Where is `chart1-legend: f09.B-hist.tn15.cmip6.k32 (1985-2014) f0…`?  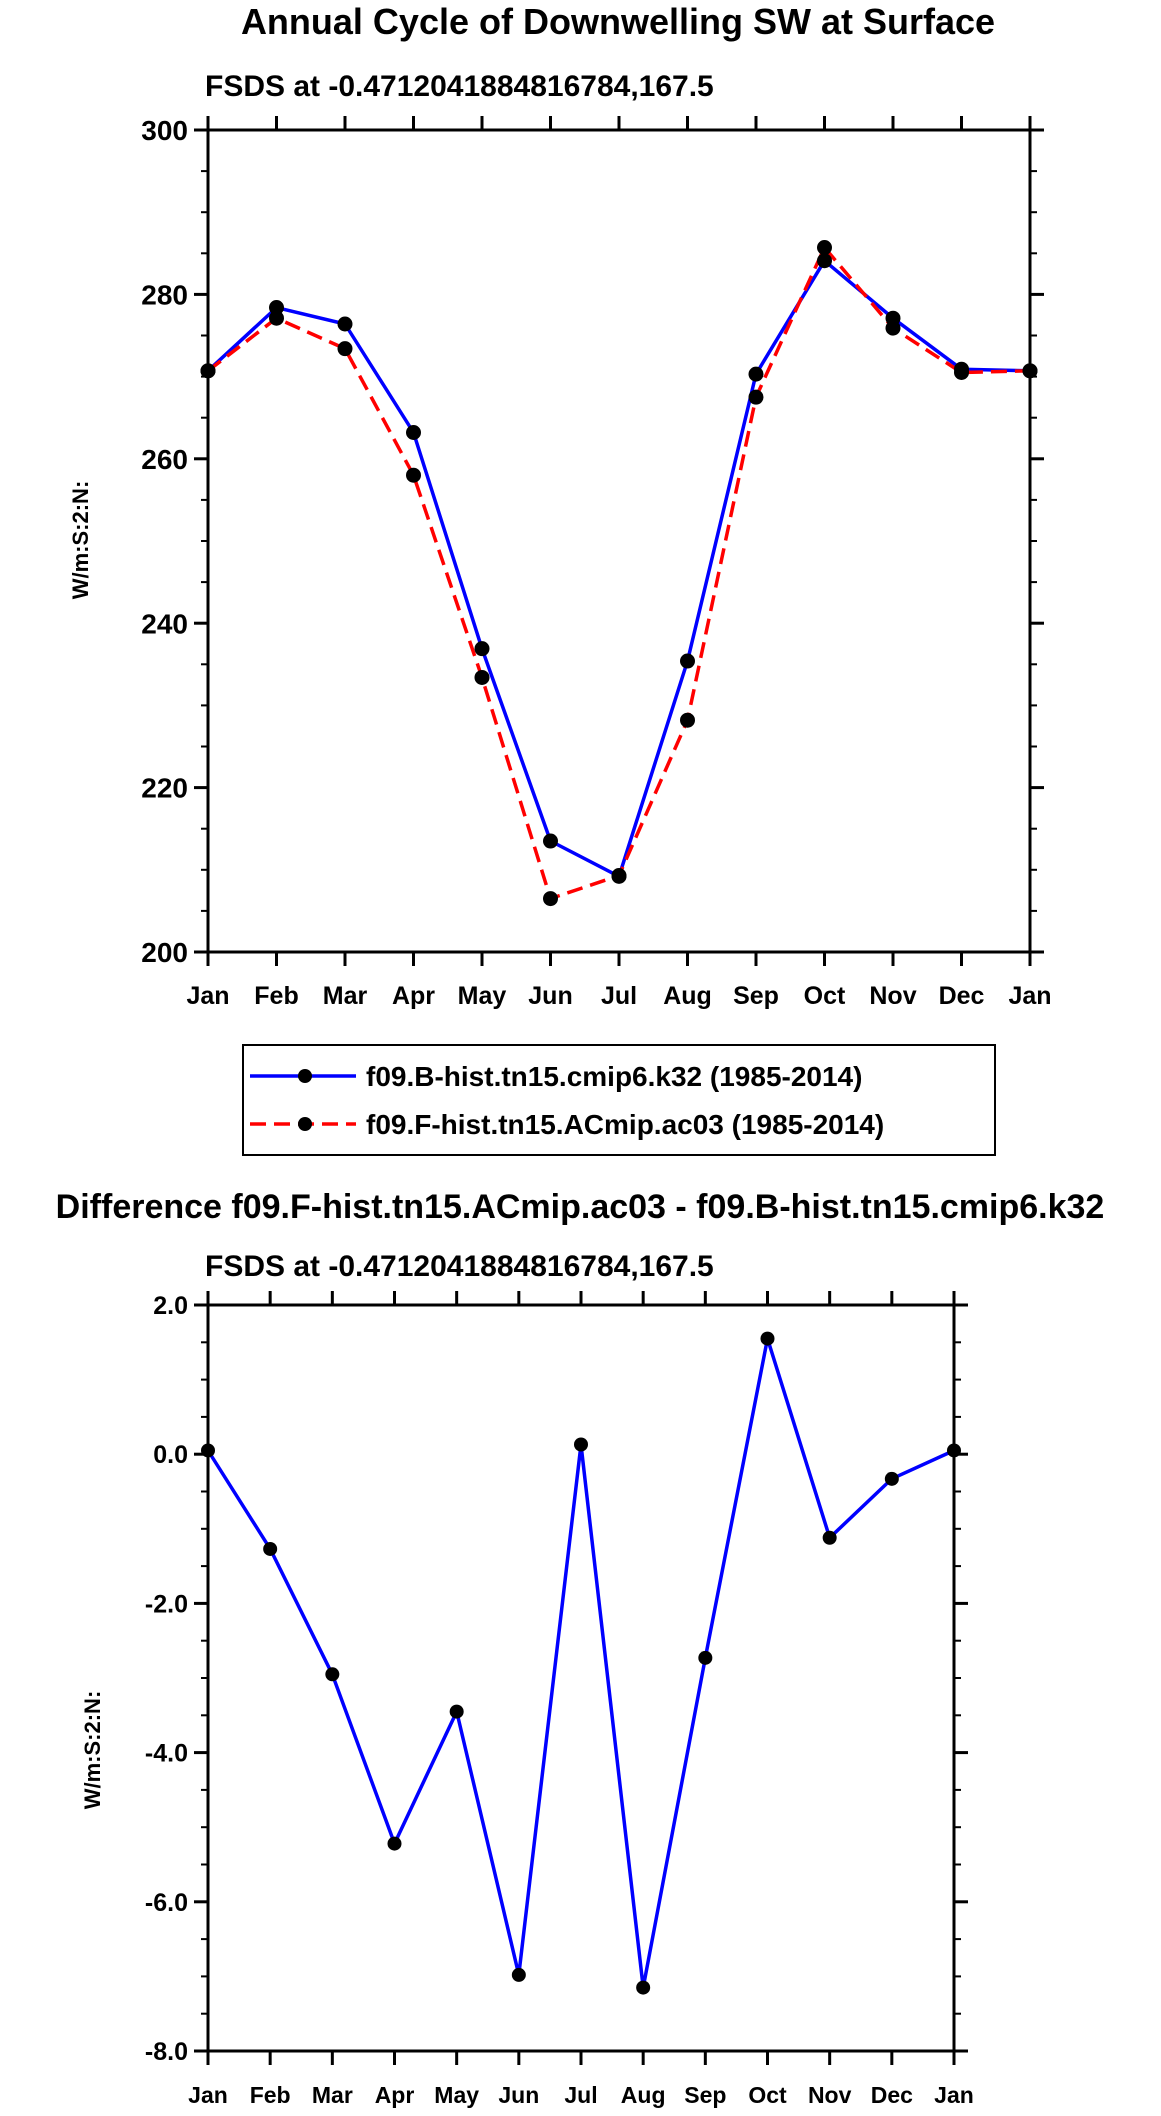 chart1-legend: f09.B-hist.tn15.cmip6.k32 (1985-2014) f0… is located at coordinates (619, 1100).